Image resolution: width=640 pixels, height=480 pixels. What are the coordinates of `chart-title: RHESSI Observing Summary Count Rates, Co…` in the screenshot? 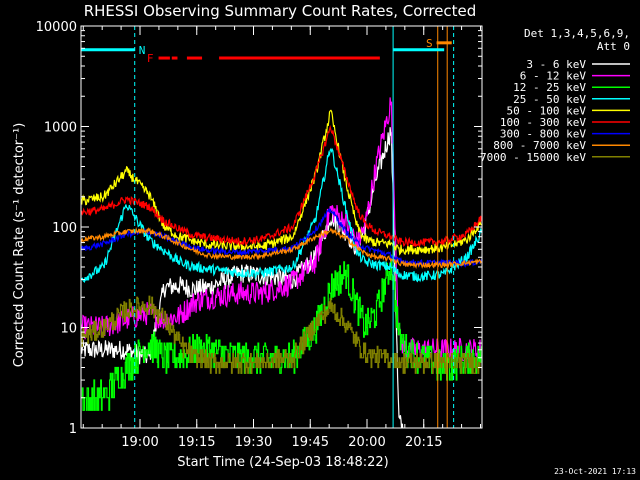 It's located at (280, 11).